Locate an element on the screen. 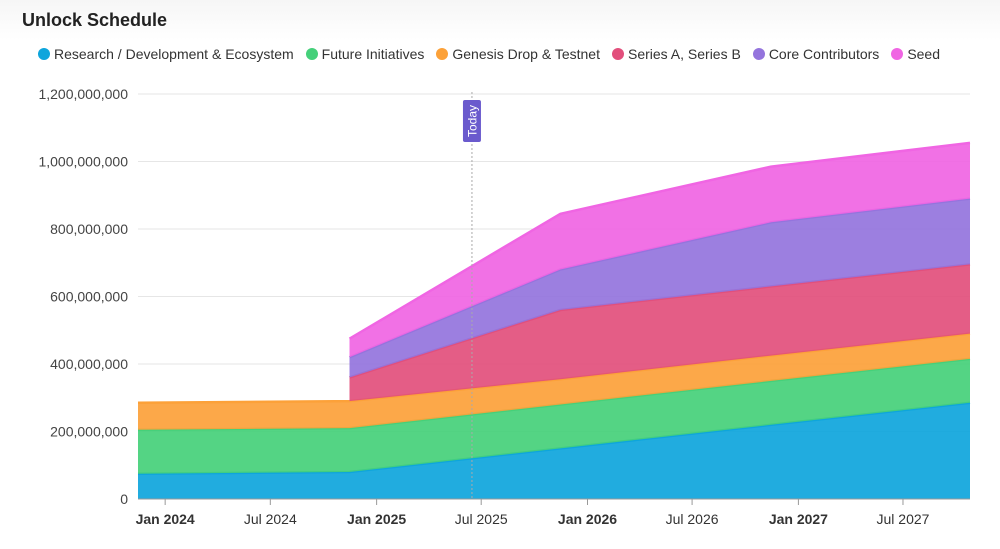  y-tick-label: 1,200,000,000 is located at coordinates (83, 94).